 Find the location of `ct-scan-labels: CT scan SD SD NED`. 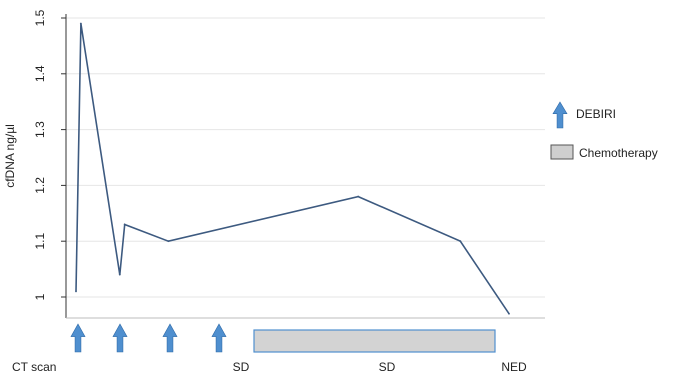

ct-scan-labels: CT scan SD SD NED is located at coordinates (269, 367).